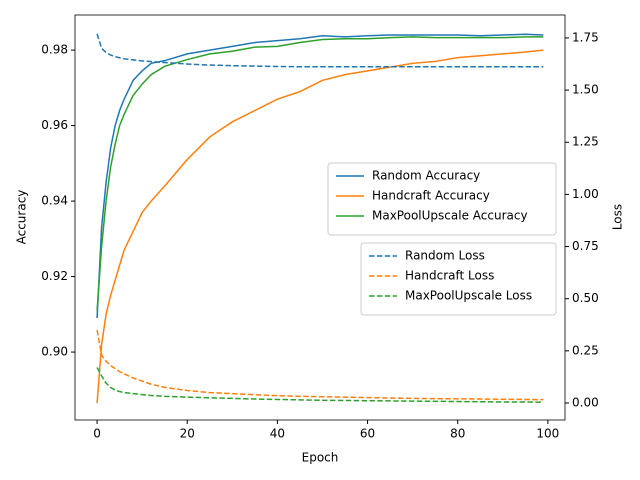 The height and width of the screenshot is (480, 640). What do you see at coordinates (585, 246) in the screenshot?
I see `y2-tick-label: 0.75` at bounding box center [585, 246].